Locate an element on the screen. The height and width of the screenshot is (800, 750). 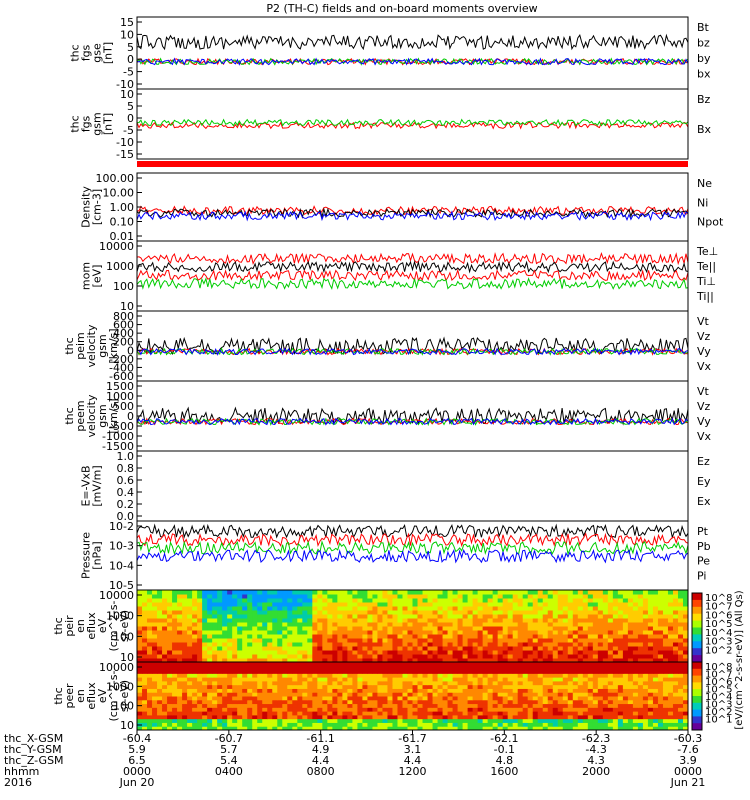
ytick-label: 10 is located at coordinates (127, 657).